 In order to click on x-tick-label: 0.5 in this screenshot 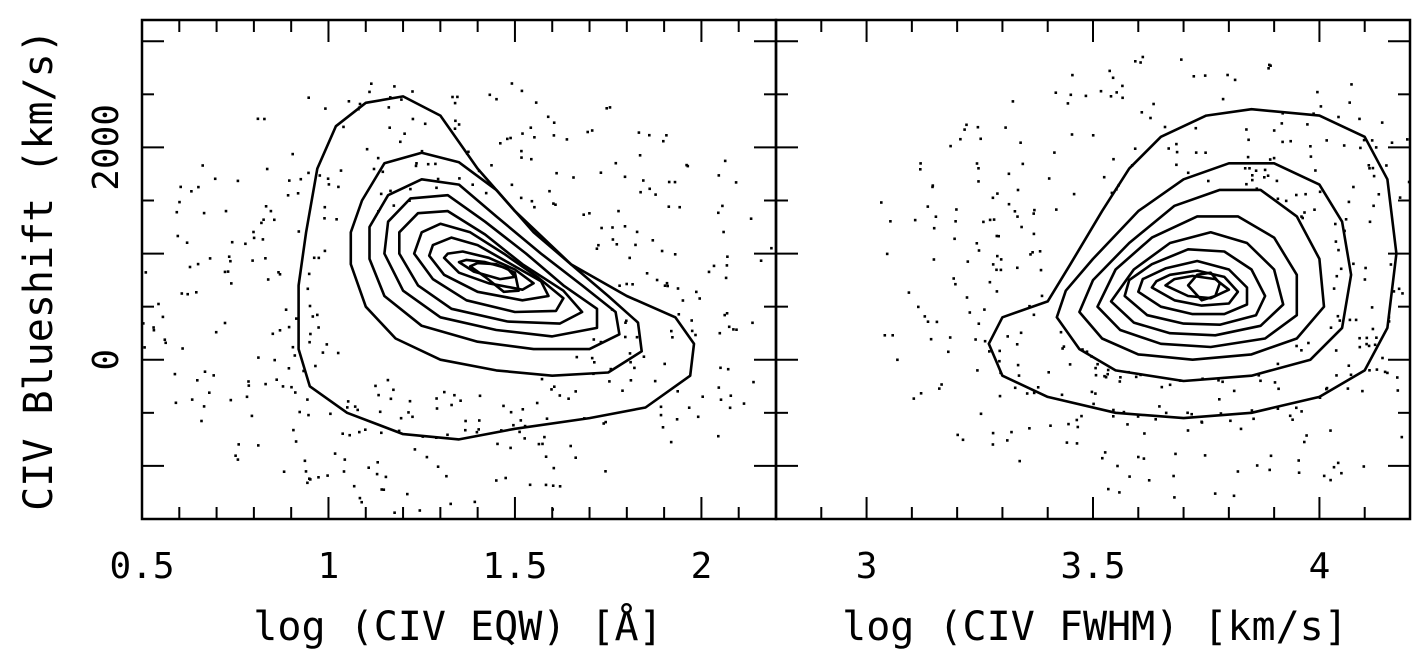, I will do `click(141, 566)`.